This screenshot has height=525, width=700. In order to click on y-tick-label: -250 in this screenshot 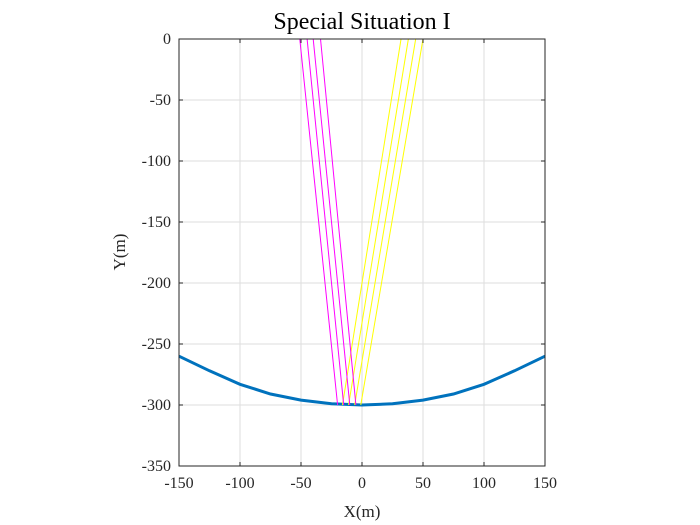, I will do `click(156, 344)`.